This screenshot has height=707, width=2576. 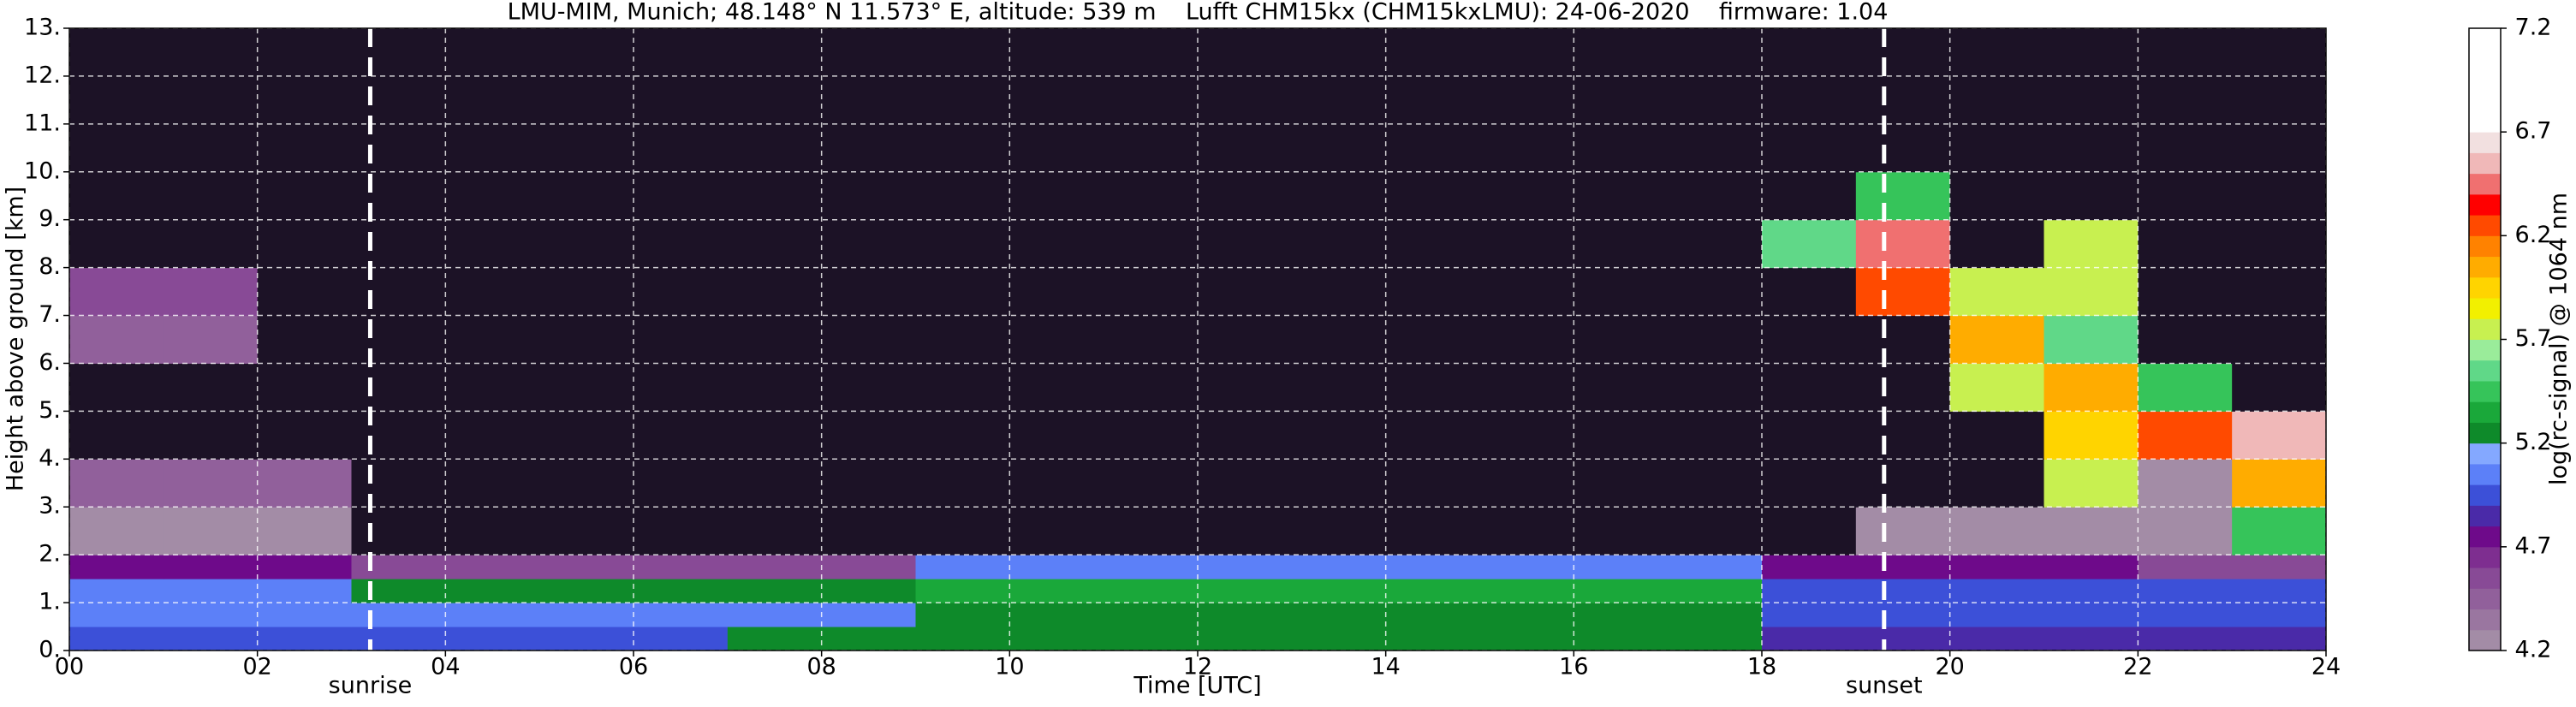 I want to click on y-tick-label: 13., so click(x=42, y=28).